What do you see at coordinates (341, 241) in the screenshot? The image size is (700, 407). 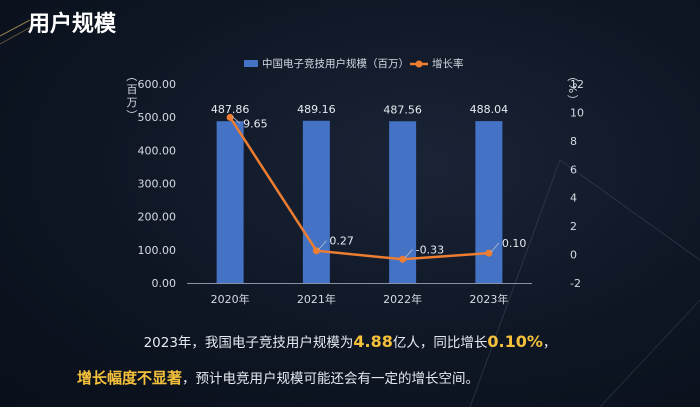 I see `growth-data-label: 0.27` at bounding box center [341, 241].